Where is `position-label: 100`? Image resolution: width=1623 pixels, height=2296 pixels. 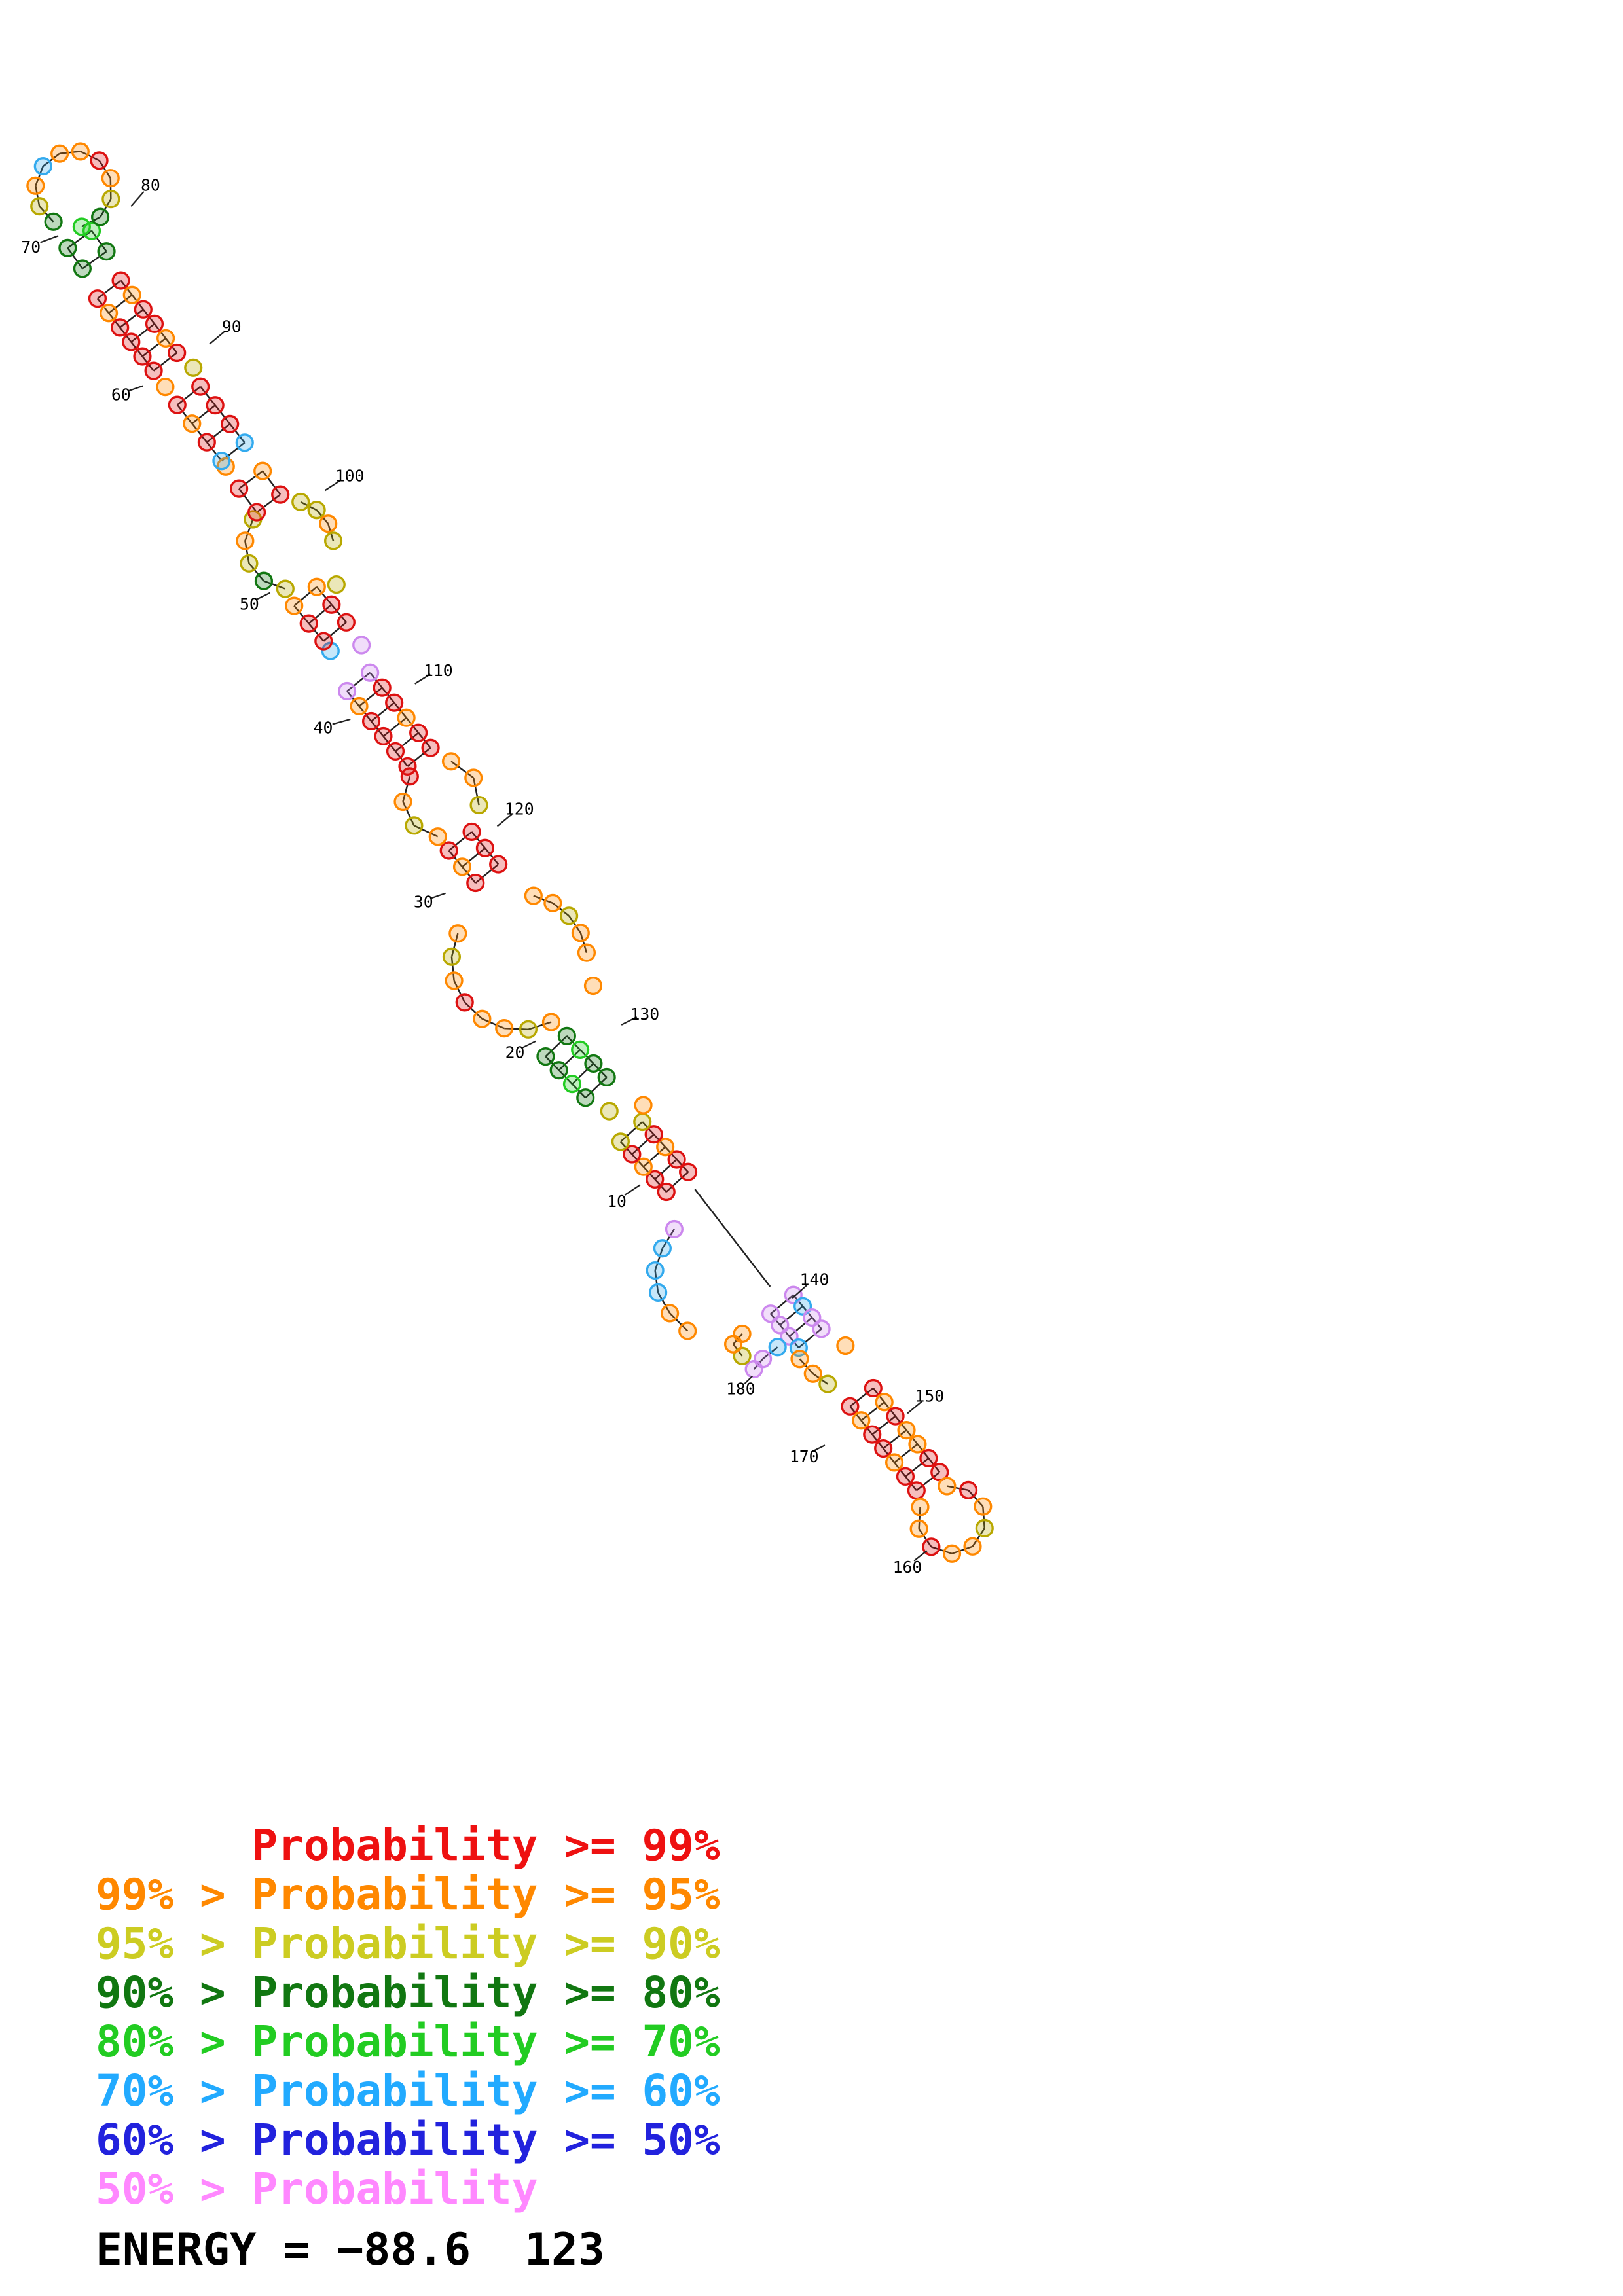
position-label: 100 is located at coordinates (350, 476).